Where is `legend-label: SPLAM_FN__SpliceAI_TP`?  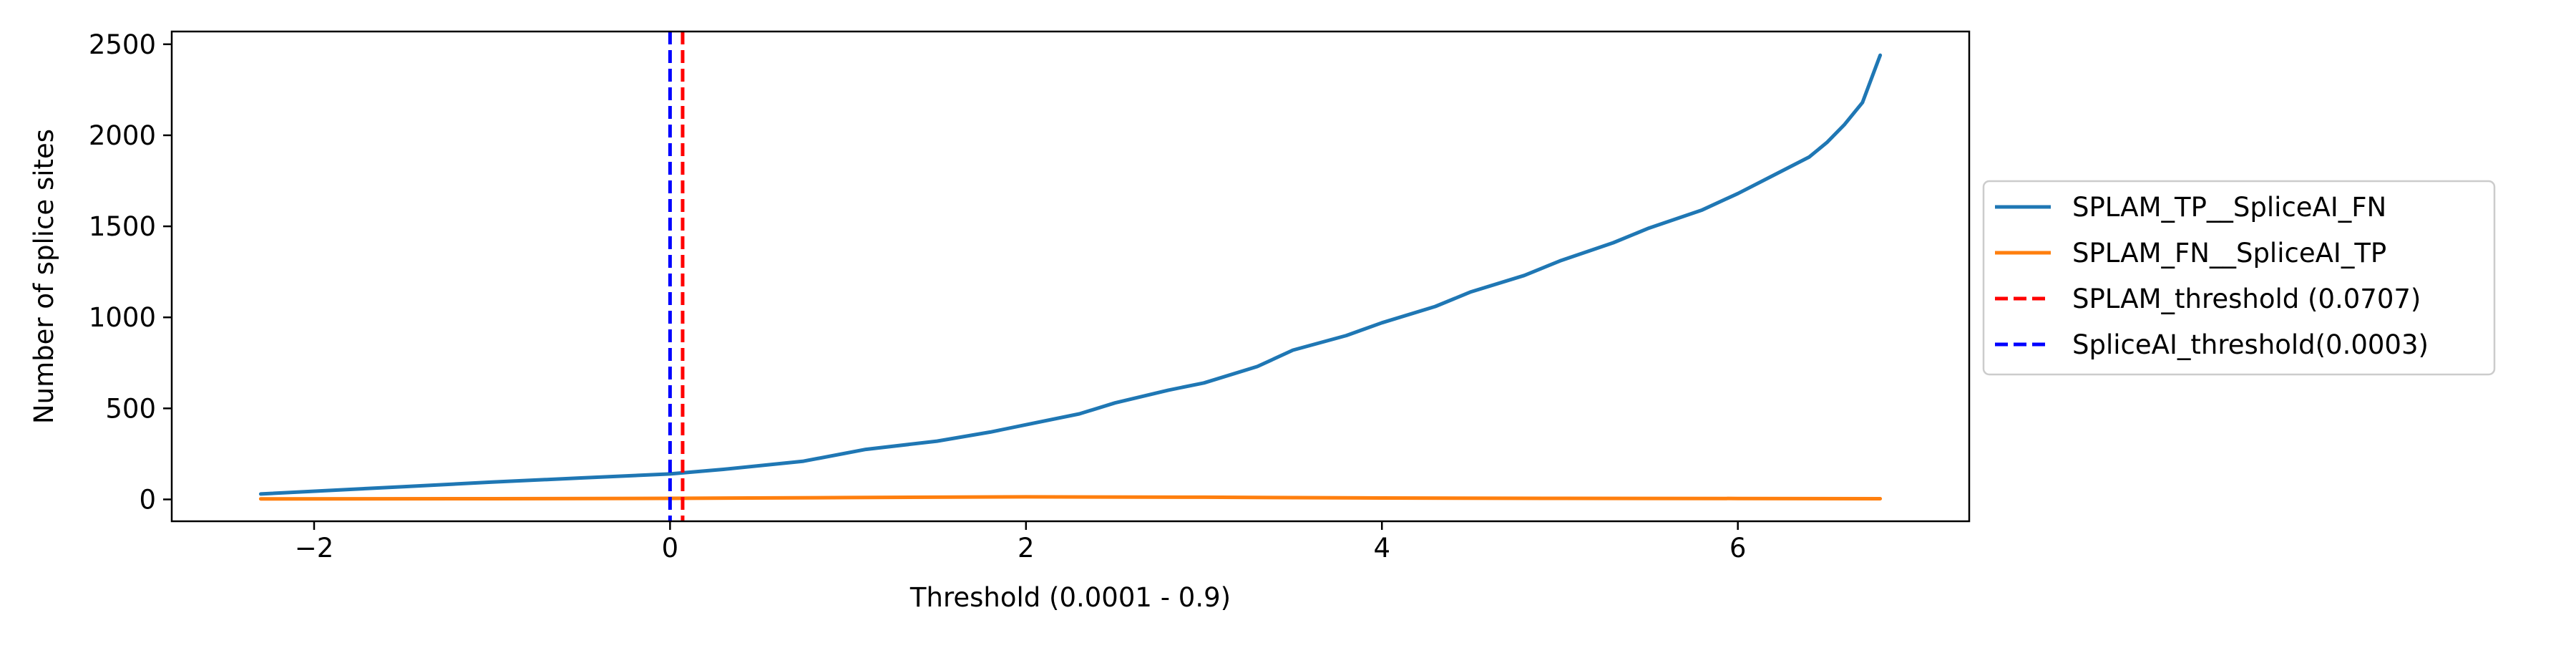
legend-label: SPLAM_FN__SpliceAI_TP is located at coordinates (2229, 254).